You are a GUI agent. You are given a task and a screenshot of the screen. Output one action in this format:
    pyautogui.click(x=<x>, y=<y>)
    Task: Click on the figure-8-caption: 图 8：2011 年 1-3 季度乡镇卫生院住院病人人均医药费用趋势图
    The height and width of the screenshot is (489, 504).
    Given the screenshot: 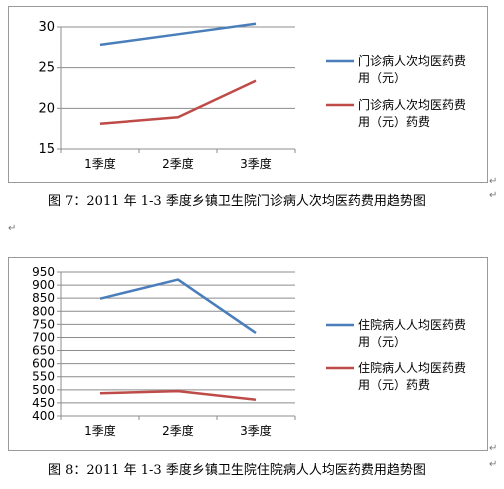 What is the action you would take?
    pyautogui.click(x=237, y=470)
    